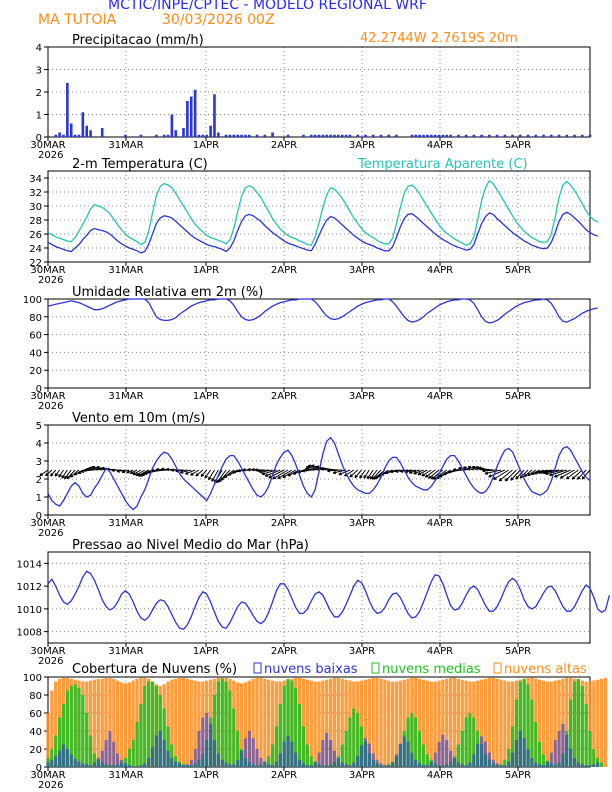  Describe the element at coordinates (35, 235) in the screenshot. I see `y-tick-label: 26` at that location.